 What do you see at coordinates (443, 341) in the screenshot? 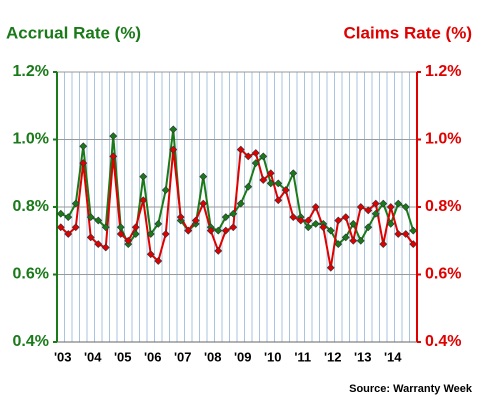
I see `y2-tick-label: 0.4%` at bounding box center [443, 341].